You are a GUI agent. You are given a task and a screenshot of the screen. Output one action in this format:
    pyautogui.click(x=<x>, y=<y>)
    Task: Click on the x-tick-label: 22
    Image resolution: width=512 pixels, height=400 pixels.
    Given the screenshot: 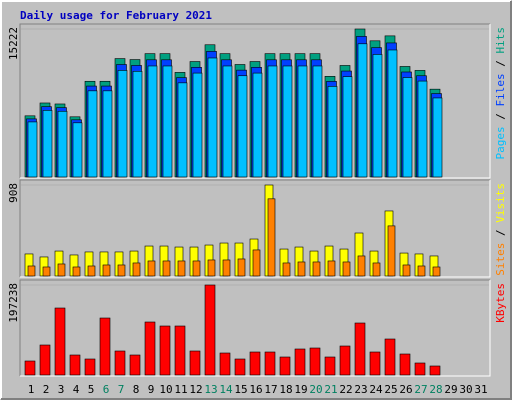 What is the action you would take?
    pyautogui.click(x=345, y=389)
    